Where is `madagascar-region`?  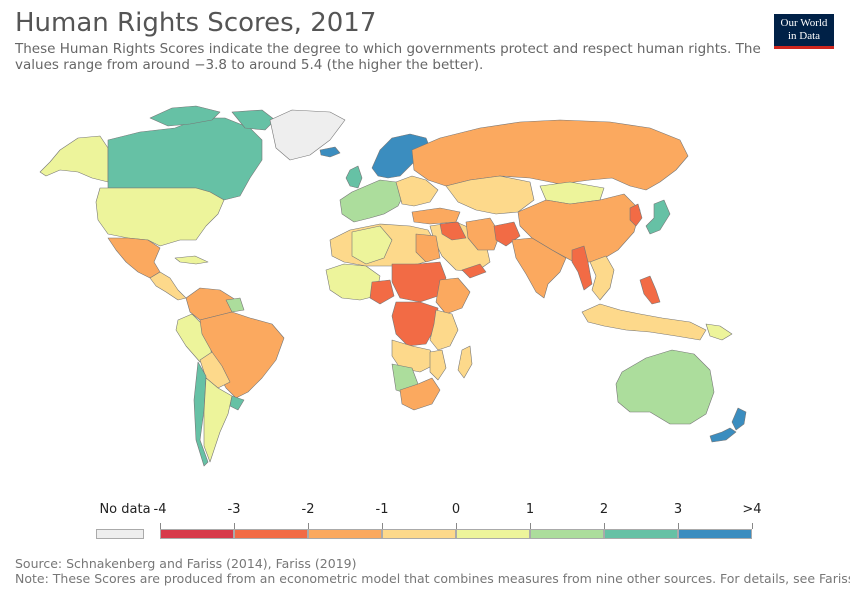
madagascar-region is located at coordinates (465, 362).